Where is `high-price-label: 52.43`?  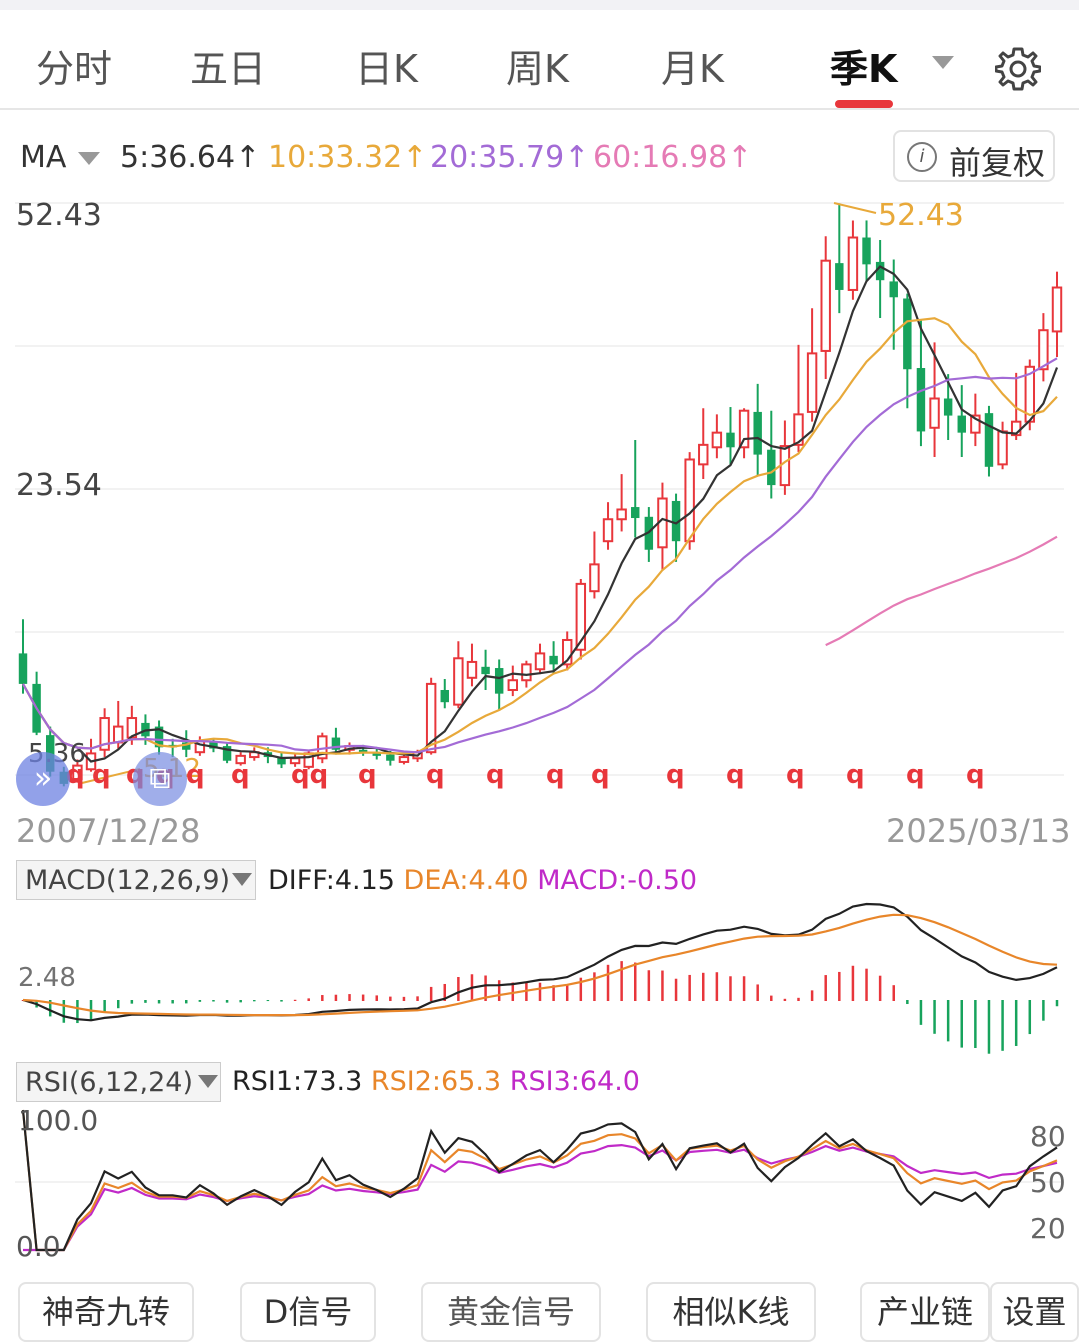 high-price-label: 52.43 is located at coordinates (921, 215).